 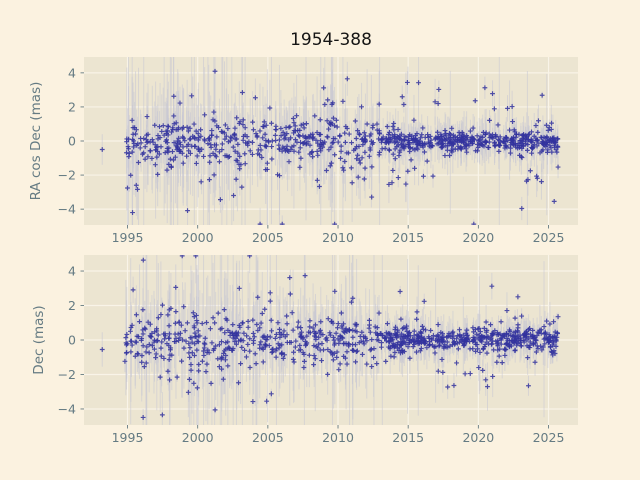 What do you see at coordinates (408, 437) in the screenshot?
I see `x-tick-label: 2015` at bounding box center [408, 437].